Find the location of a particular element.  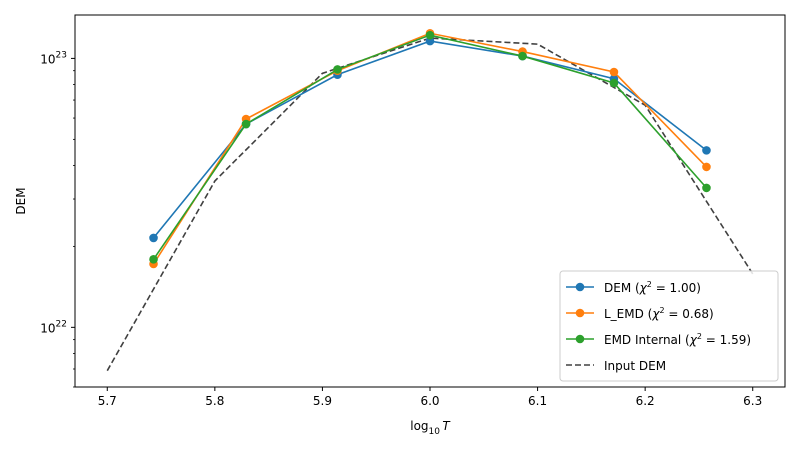

legend-item: L_EMD (χ2 = 0.68) is located at coordinates (640, 313).